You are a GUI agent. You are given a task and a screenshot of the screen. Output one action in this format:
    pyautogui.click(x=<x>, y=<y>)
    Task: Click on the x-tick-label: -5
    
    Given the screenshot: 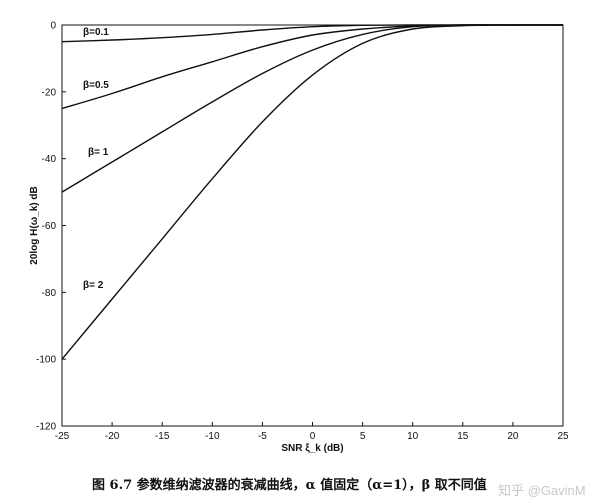 What is the action you would take?
    pyautogui.click(x=262, y=436)
    